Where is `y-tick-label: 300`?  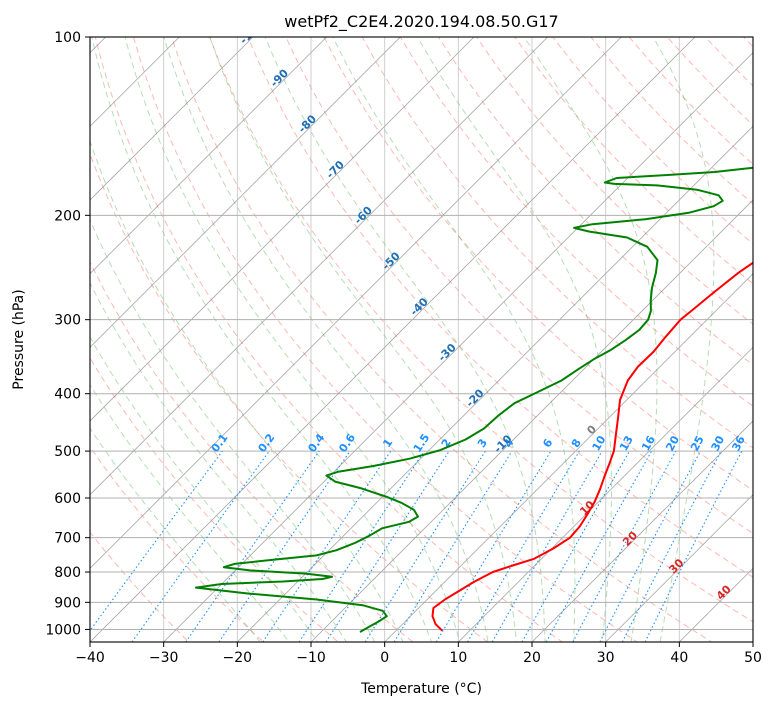 y-tick-label: 300 is located at coordinates (67, 321).